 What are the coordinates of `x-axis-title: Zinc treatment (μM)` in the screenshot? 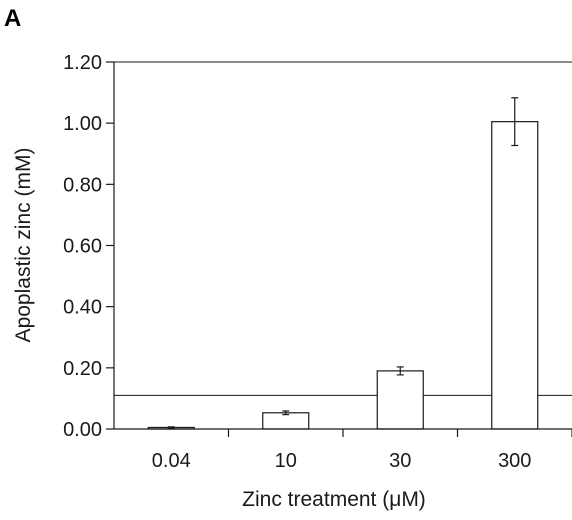 It's located at (334, 499).